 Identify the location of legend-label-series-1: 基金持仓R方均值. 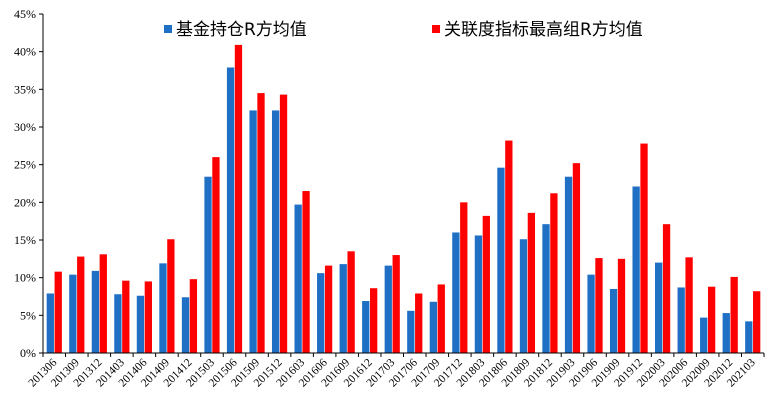
(241, 30).